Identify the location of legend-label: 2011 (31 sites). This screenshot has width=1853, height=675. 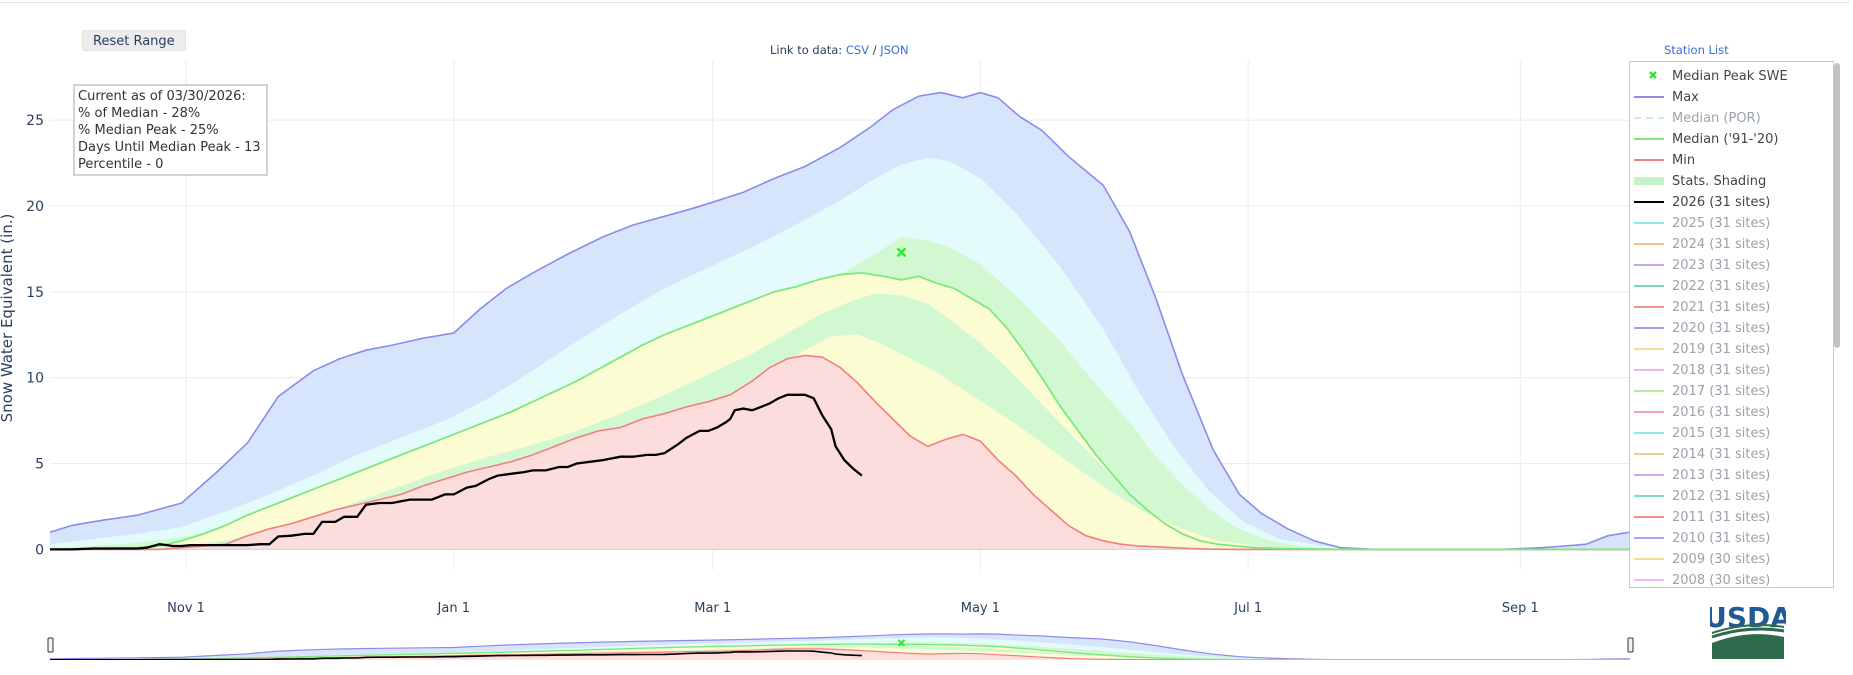
(1721, 517).